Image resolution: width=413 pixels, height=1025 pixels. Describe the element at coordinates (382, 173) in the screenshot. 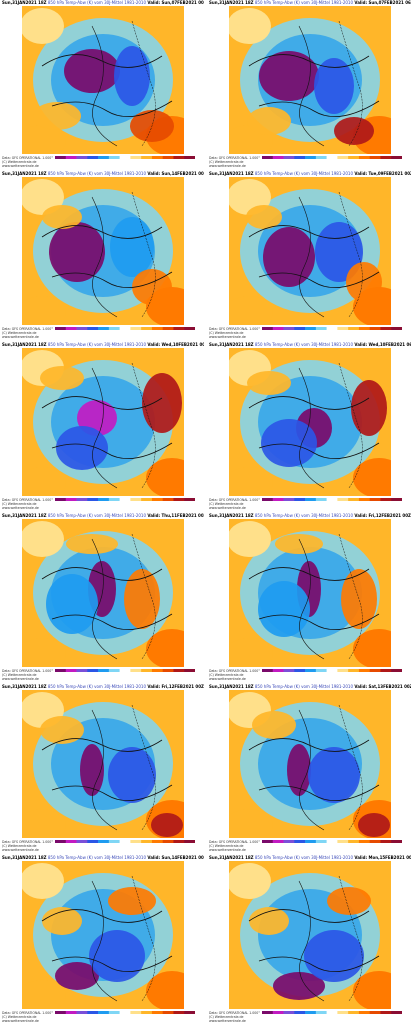

I see `valid-time: Valid: Tue,09FEB2021 00Z` at that location.